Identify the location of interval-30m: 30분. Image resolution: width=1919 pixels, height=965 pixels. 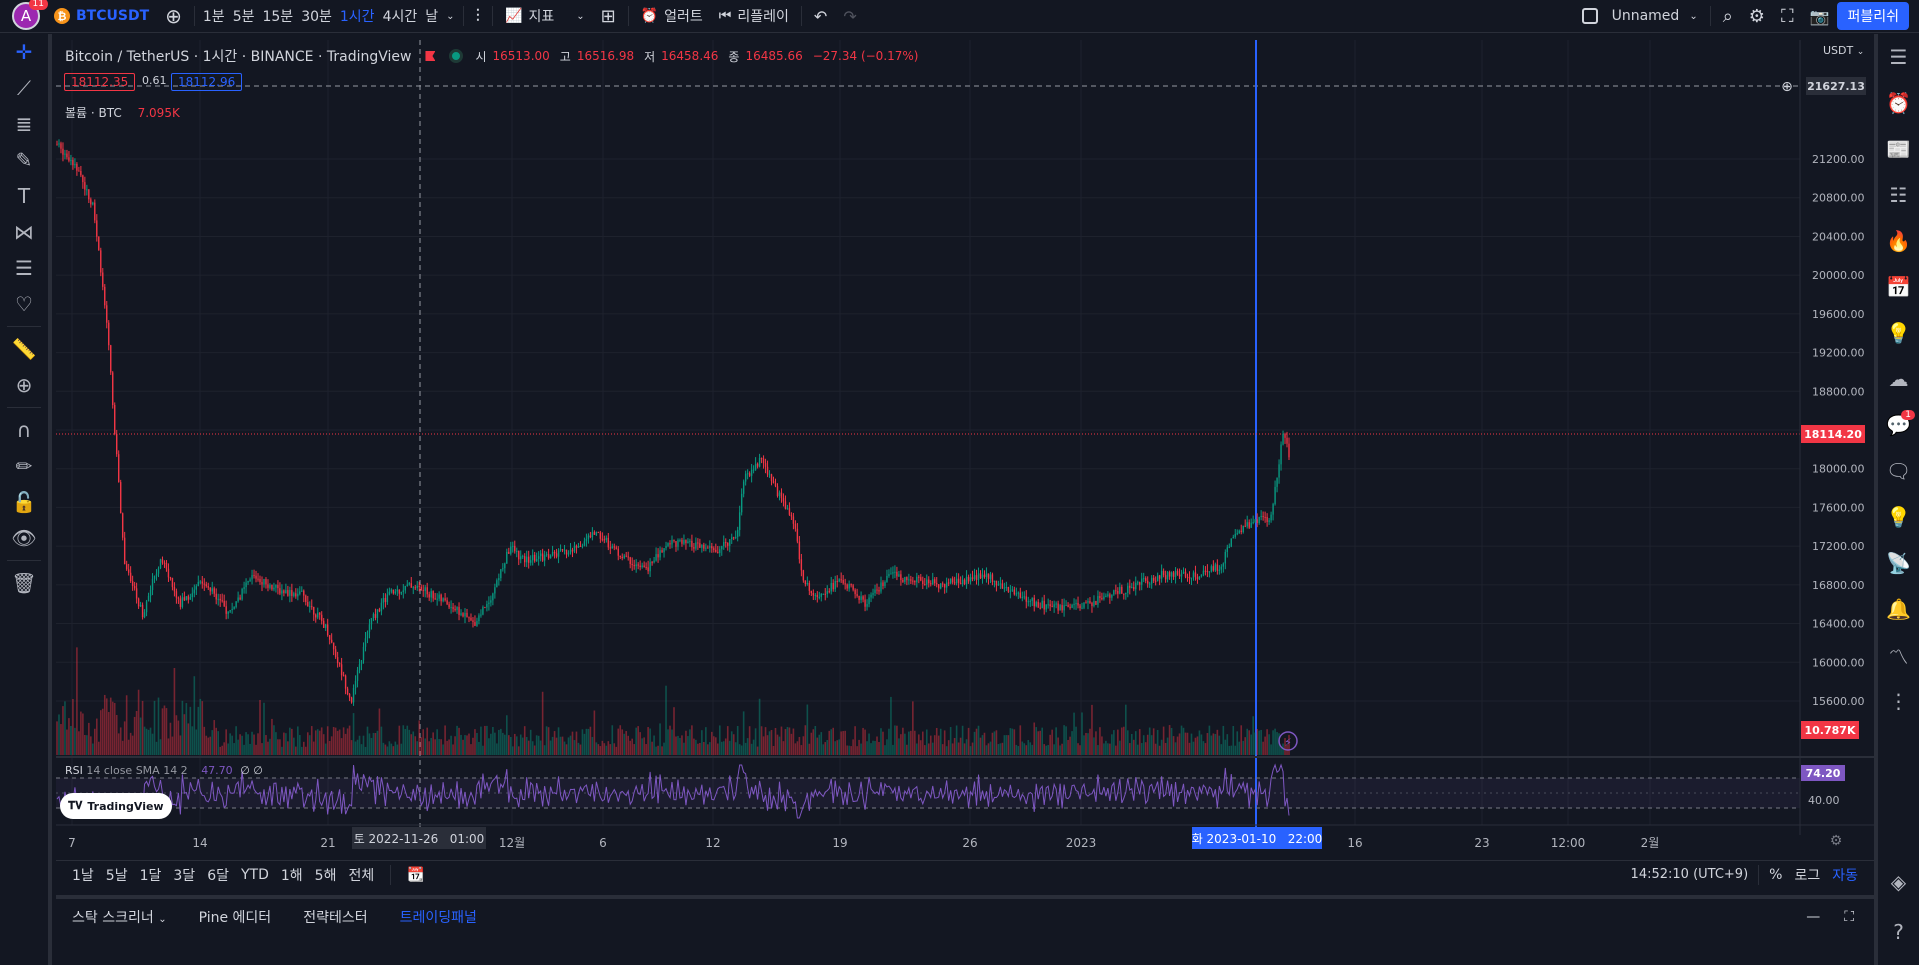
(316, 17).